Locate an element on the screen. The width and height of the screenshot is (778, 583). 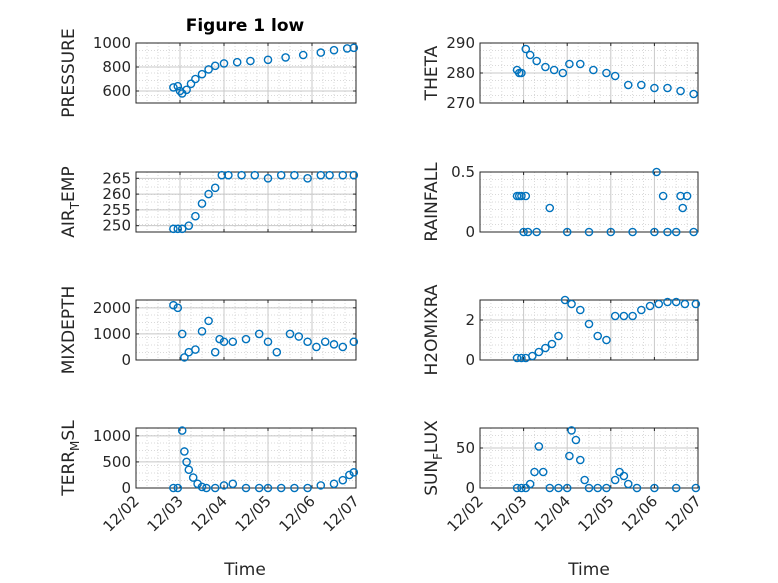
y-tick-label: 255 is located at coordinates (116, 210).